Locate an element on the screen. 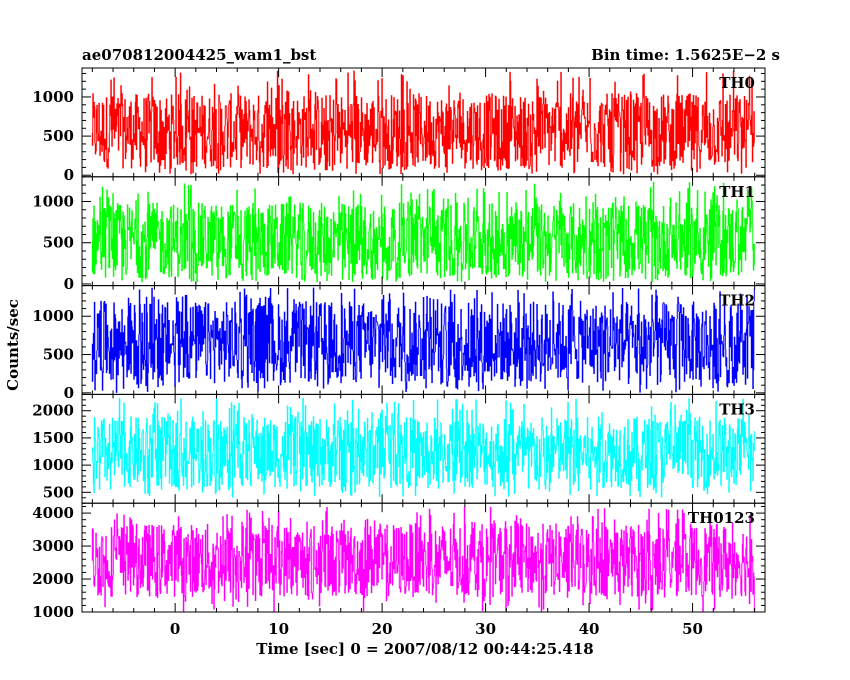  panel-label: TH0 is located at coordinates (737, 83).